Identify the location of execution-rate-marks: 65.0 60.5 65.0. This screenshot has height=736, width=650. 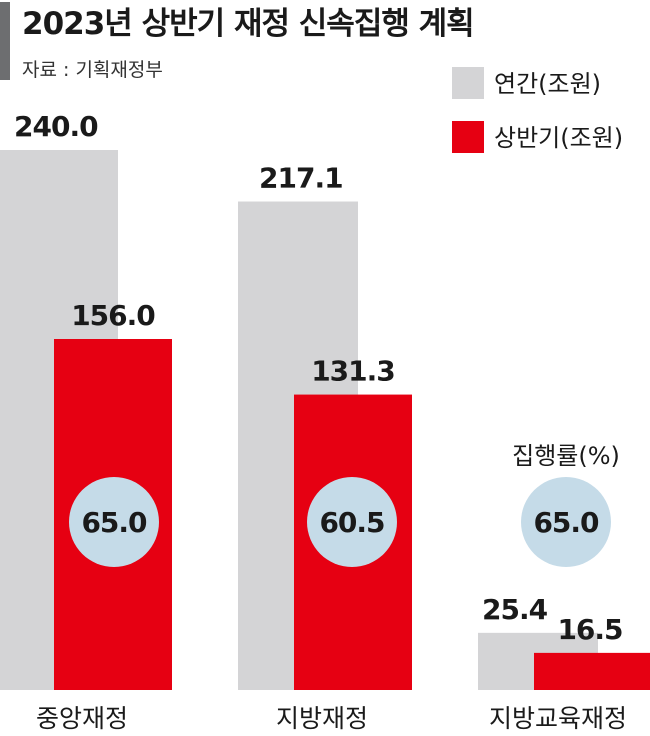
(340, 522).